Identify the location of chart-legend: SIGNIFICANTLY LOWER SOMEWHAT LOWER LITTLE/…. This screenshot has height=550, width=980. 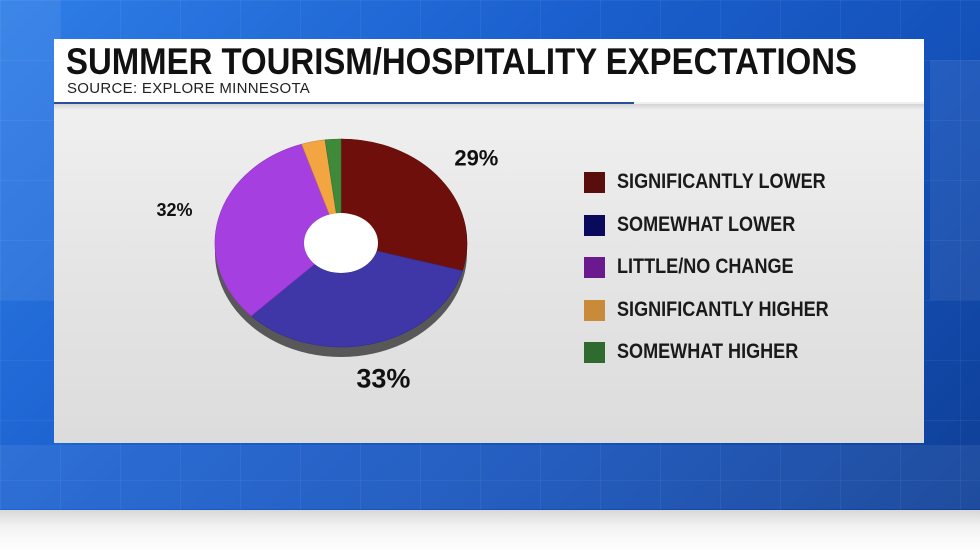
(723, 276).